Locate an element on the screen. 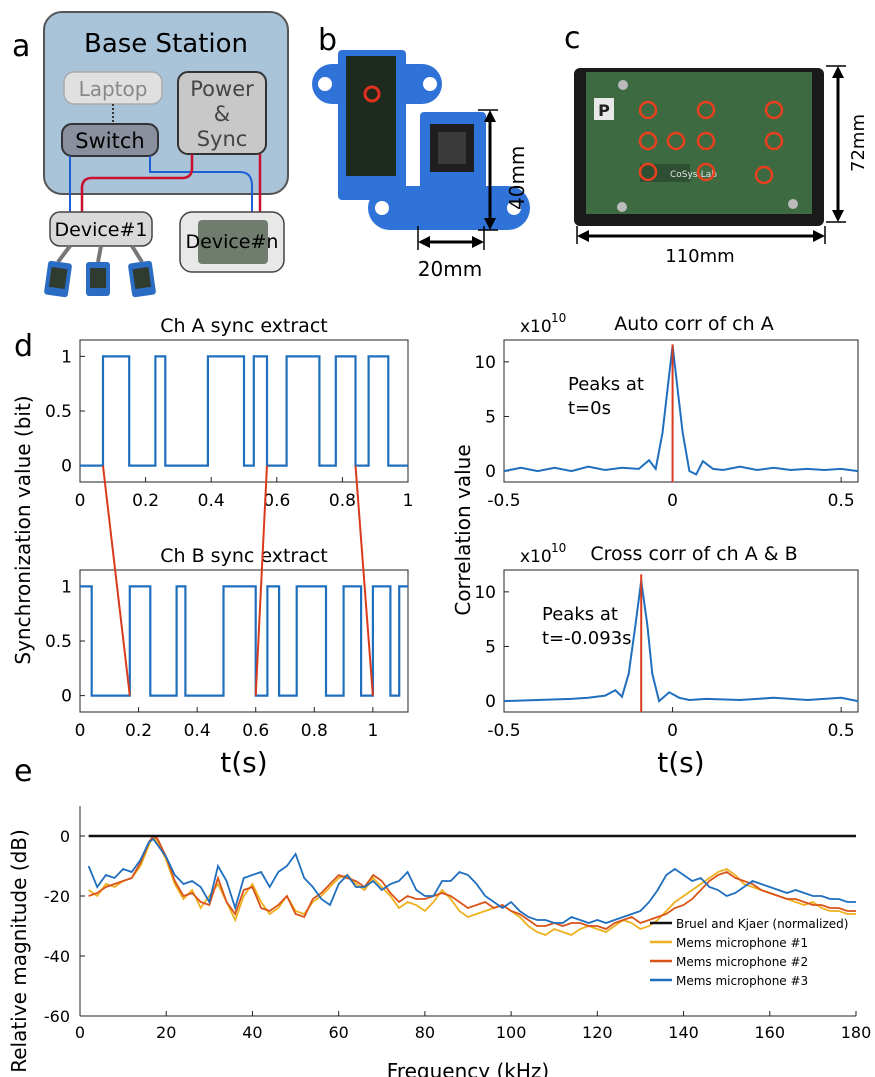  board-height-arrow is located at coordinates (836, 144).